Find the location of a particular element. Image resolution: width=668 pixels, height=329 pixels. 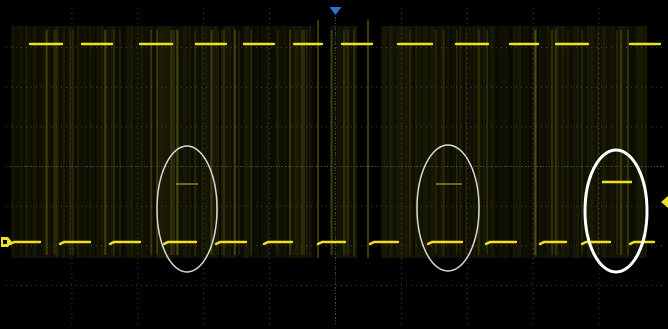

trigger-position-marker-icon is located at coordinates (335, 11).